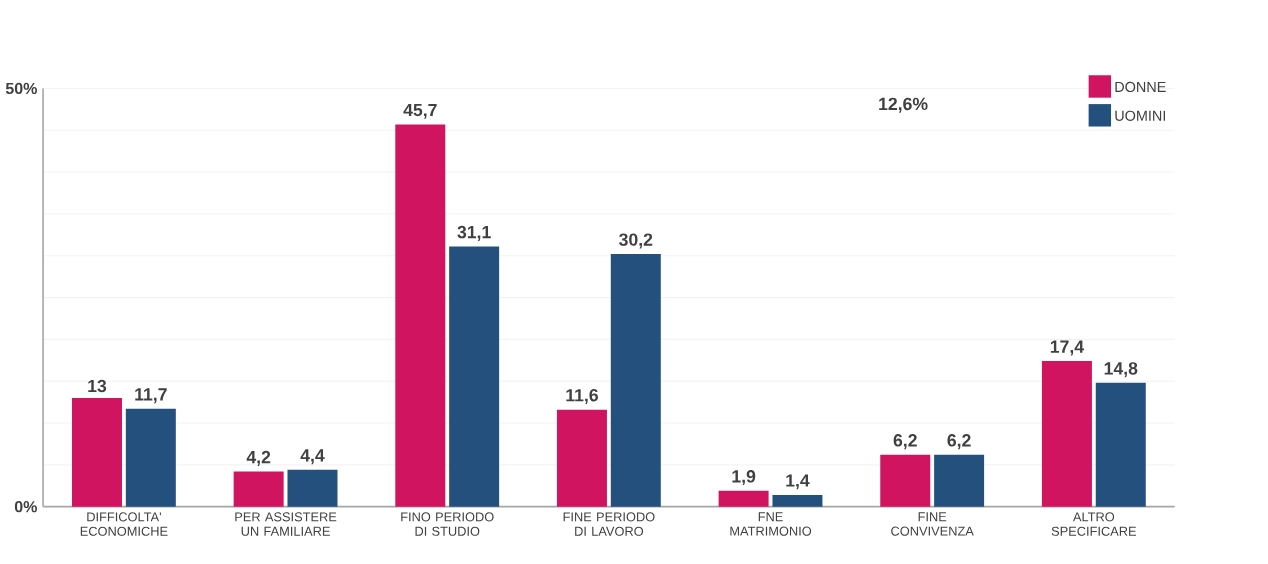 The width and height of the screenshot is (1268, 564). What do you see at coordinates (903, 105) in the screenshot?
I see `annotation: 12,6%` at bounding box center [903, 105].